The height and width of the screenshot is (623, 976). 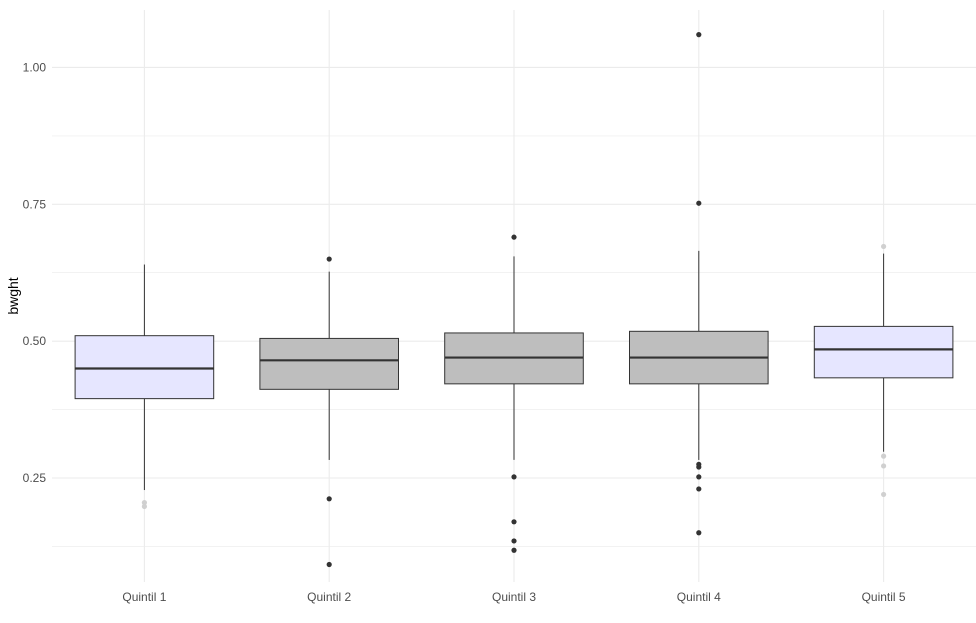 What do you see at coordinates (35, 478) in the screenshot?
I see `y-tick-label: 0.25` at bounding box center [35, 478].